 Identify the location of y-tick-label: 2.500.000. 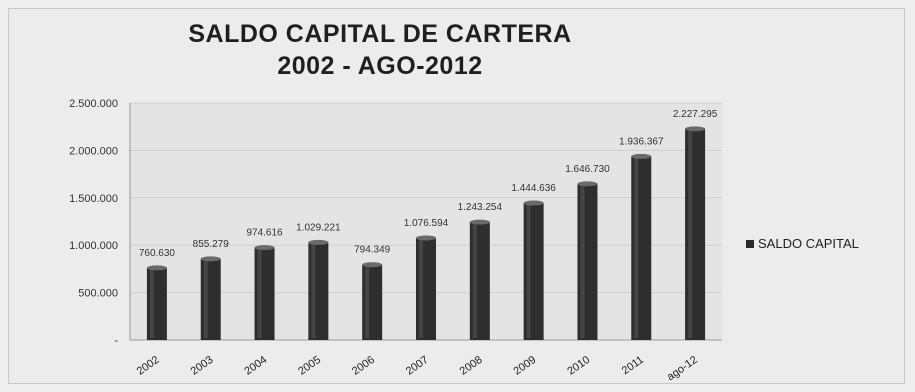
(93, 104).